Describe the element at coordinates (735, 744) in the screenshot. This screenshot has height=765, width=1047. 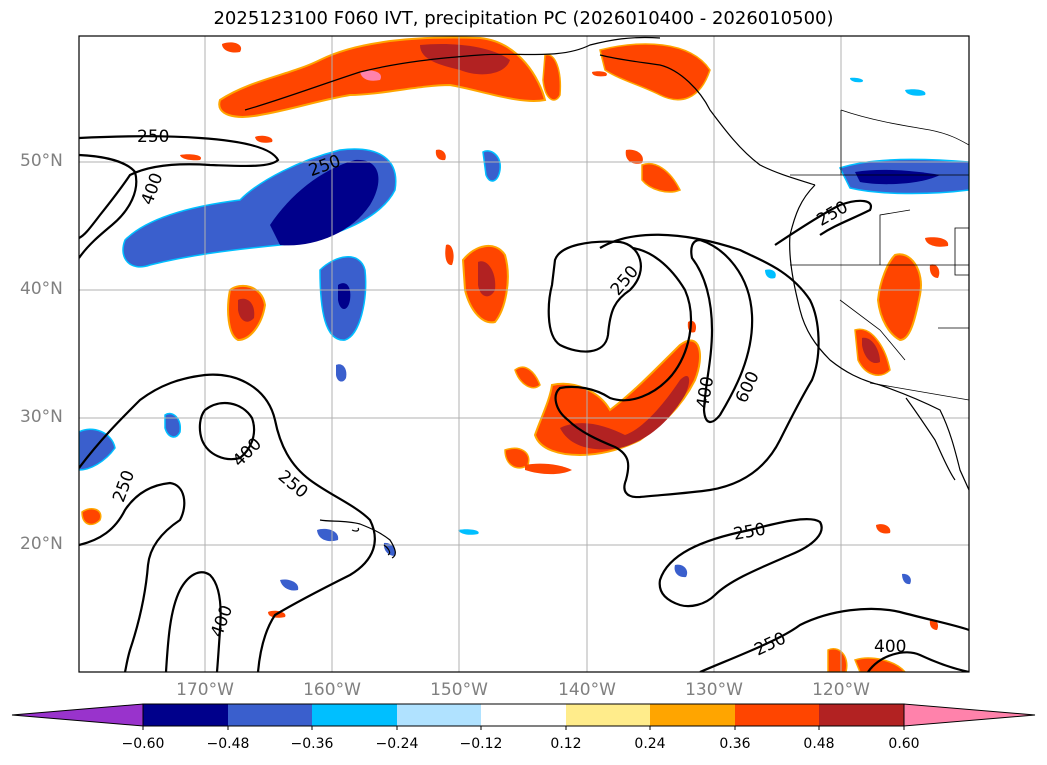
I see `colorbar-tick-label: 0.36` at that location.